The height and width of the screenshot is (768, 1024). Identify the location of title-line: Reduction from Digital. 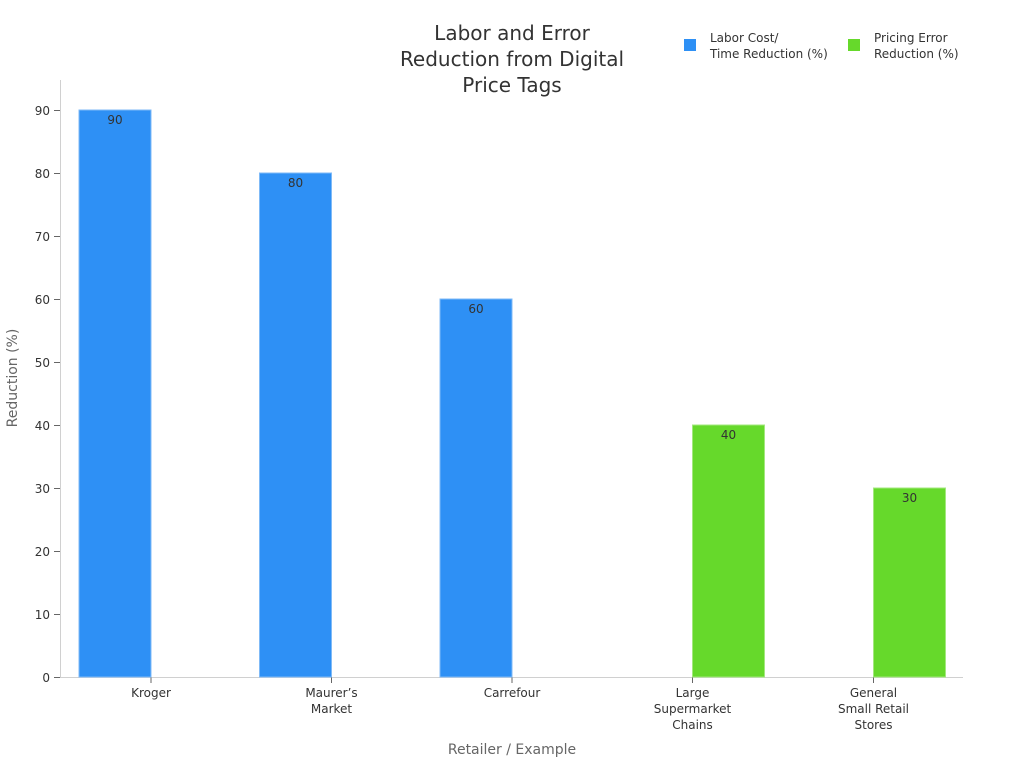
(512, 59).